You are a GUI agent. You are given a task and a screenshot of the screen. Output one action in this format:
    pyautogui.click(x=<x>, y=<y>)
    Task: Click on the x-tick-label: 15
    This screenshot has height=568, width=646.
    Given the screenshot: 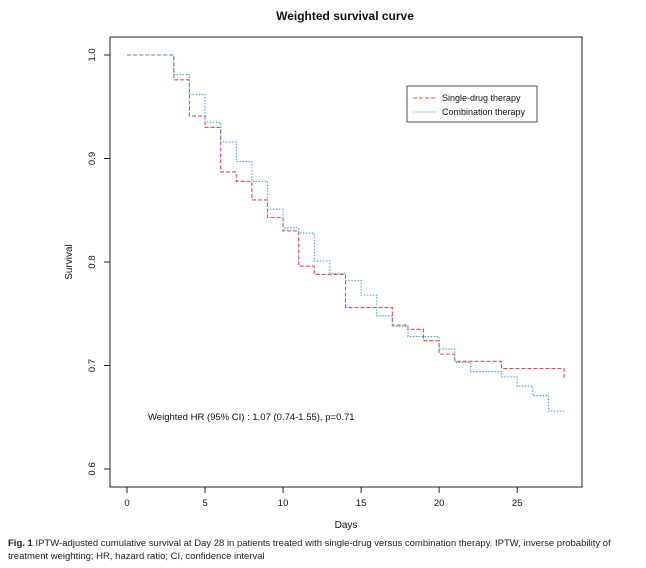 What is the action you would take?
    pyautogui.click(x=361, y=503)
    